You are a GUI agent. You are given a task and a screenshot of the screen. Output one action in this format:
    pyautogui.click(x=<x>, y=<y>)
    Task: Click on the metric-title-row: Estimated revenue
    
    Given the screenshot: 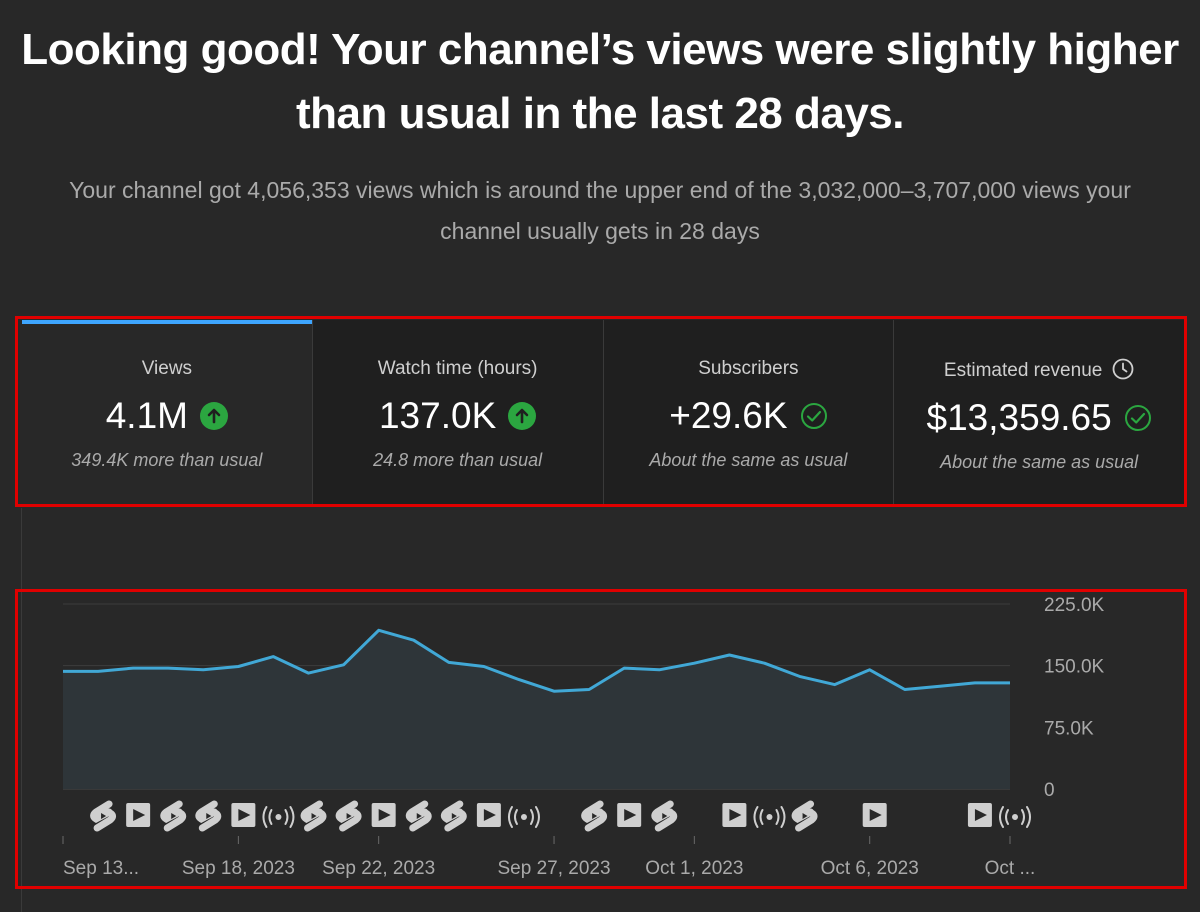 What is the action you would take?
    pyautogui.click(x=1039, y=370)
    